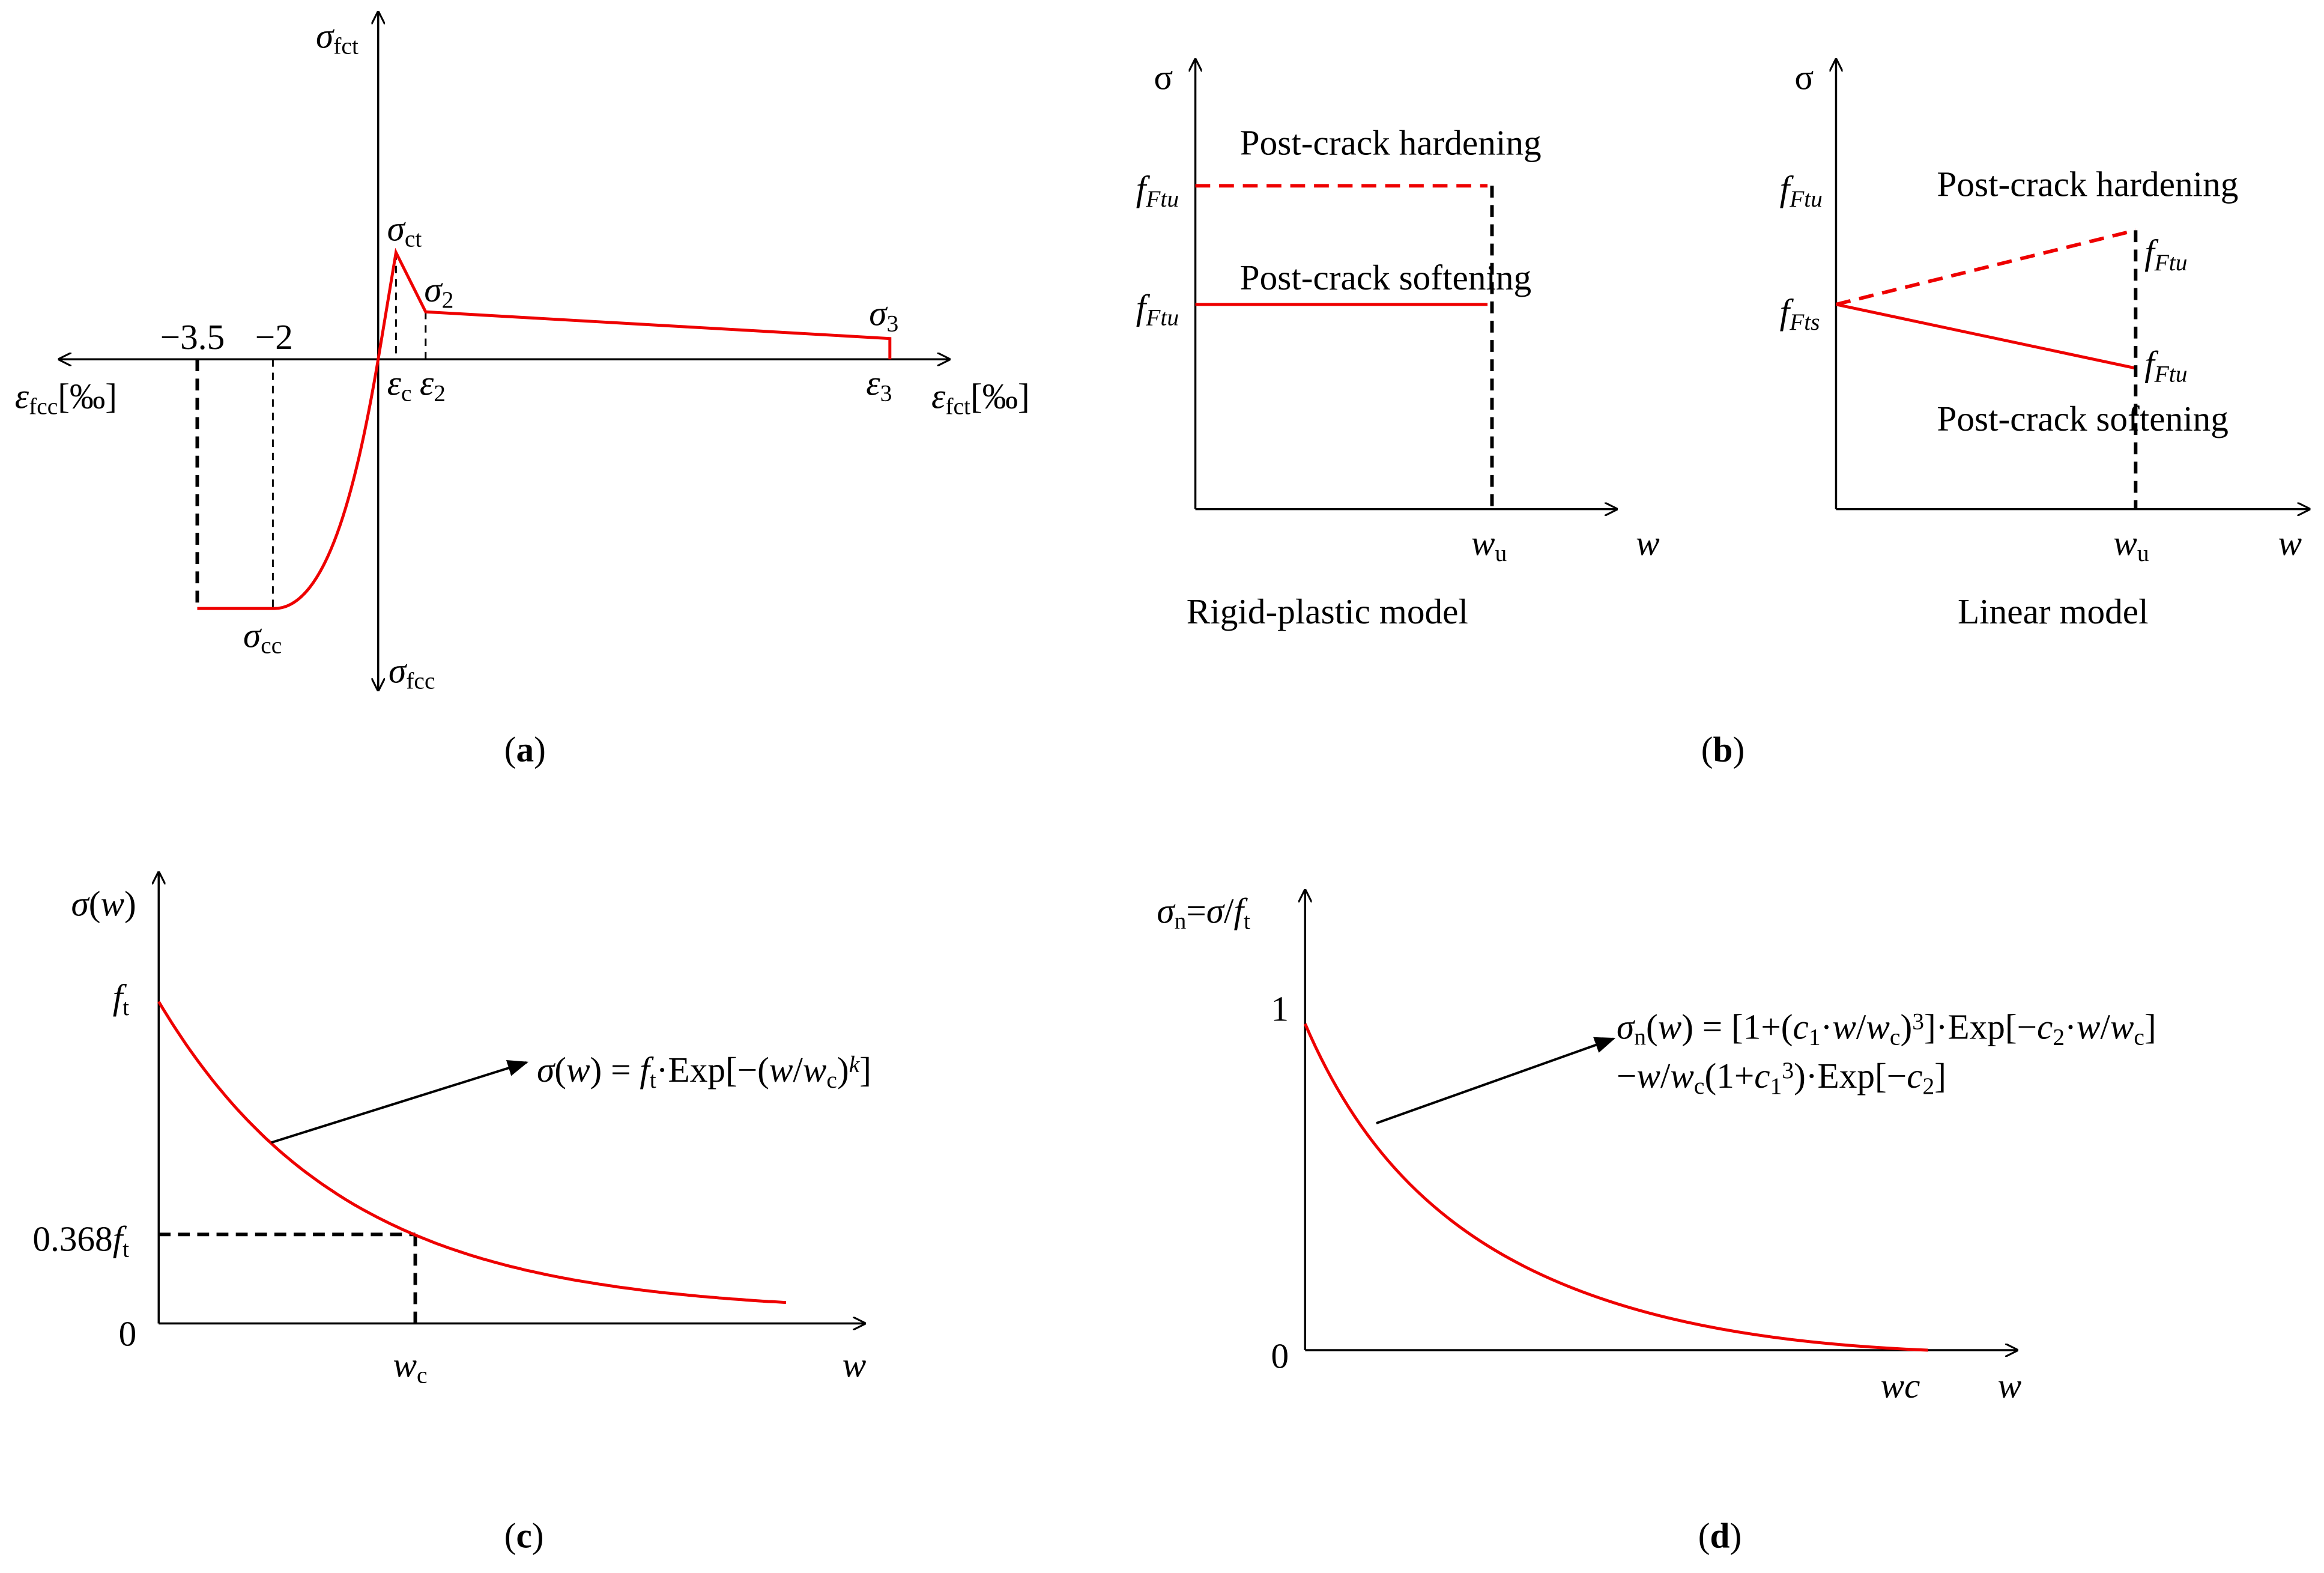 The image size is (2324, 1573). What do you see at coordinates (1627, 1076) in the screenshot?
I see `text-part: −` at bounding box center [1627, 1076].